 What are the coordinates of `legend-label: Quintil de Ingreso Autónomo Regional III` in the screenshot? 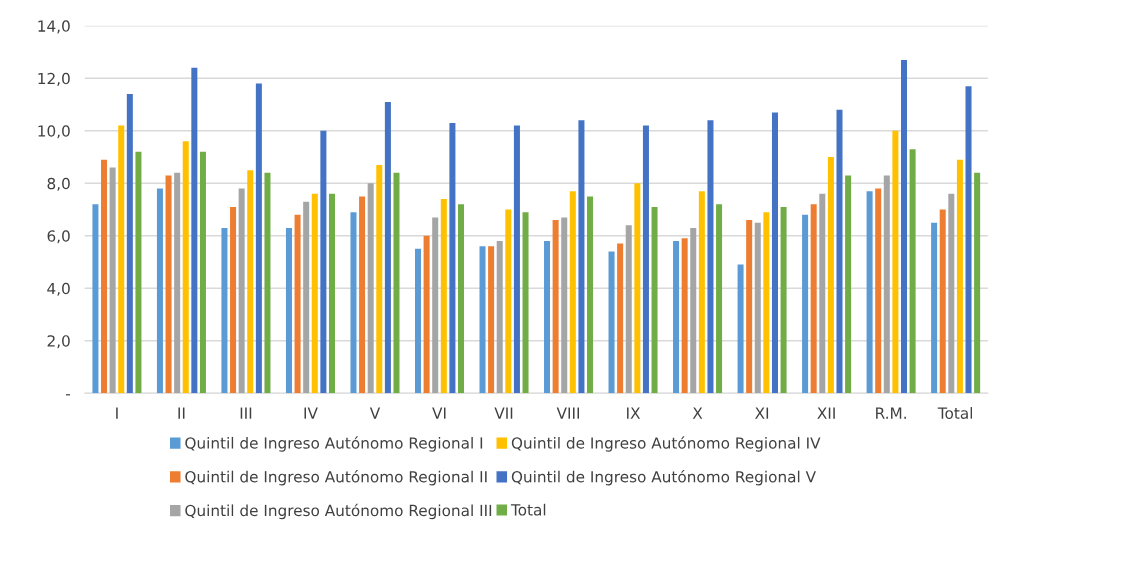 It's located at (338, 511).